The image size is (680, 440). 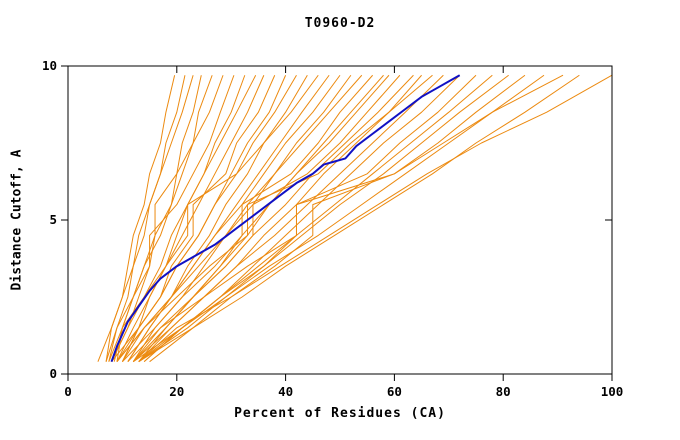 What do you see at coordinates (340, 413) in the screenshot?
I see `x-axis-label: Percent of Residues (CA)` at bounding box center [340, 413].